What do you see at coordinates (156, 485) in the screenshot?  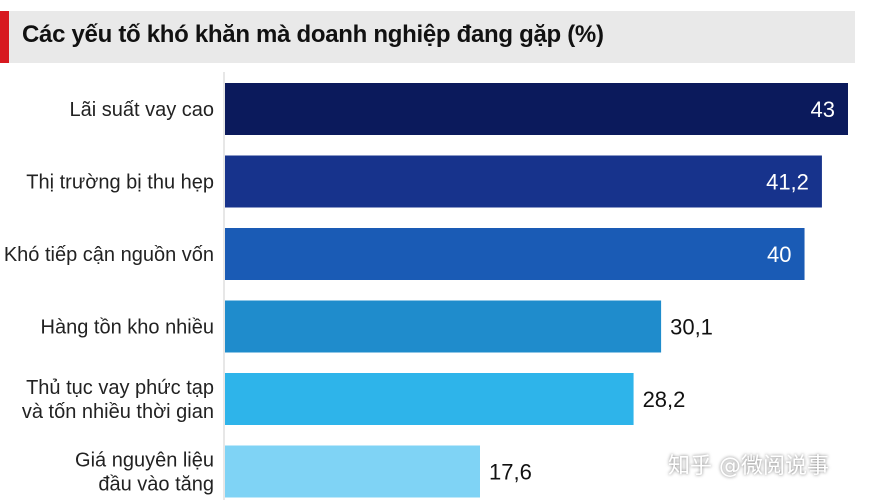 I see `category-label: đầu vào tăng` at bounding box center [156, 485].